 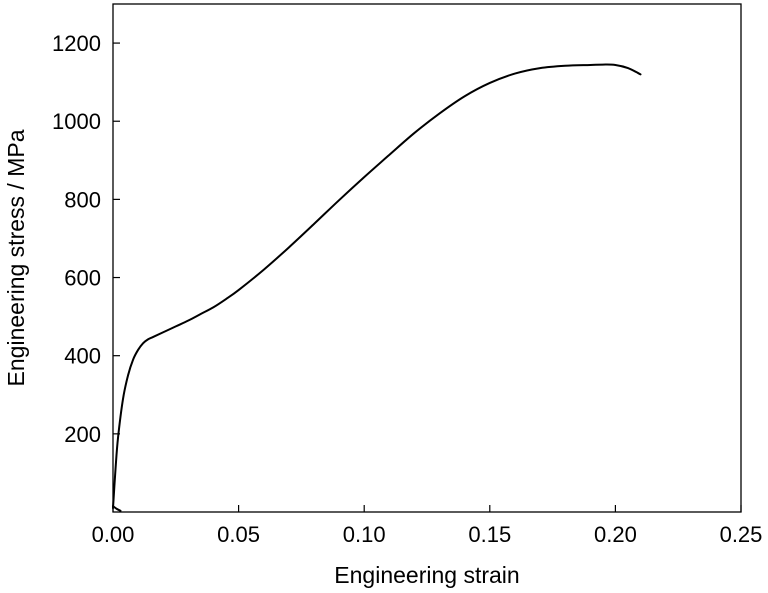 I want to click on x-tick-label: 0.00, so click(x=113, y=534).